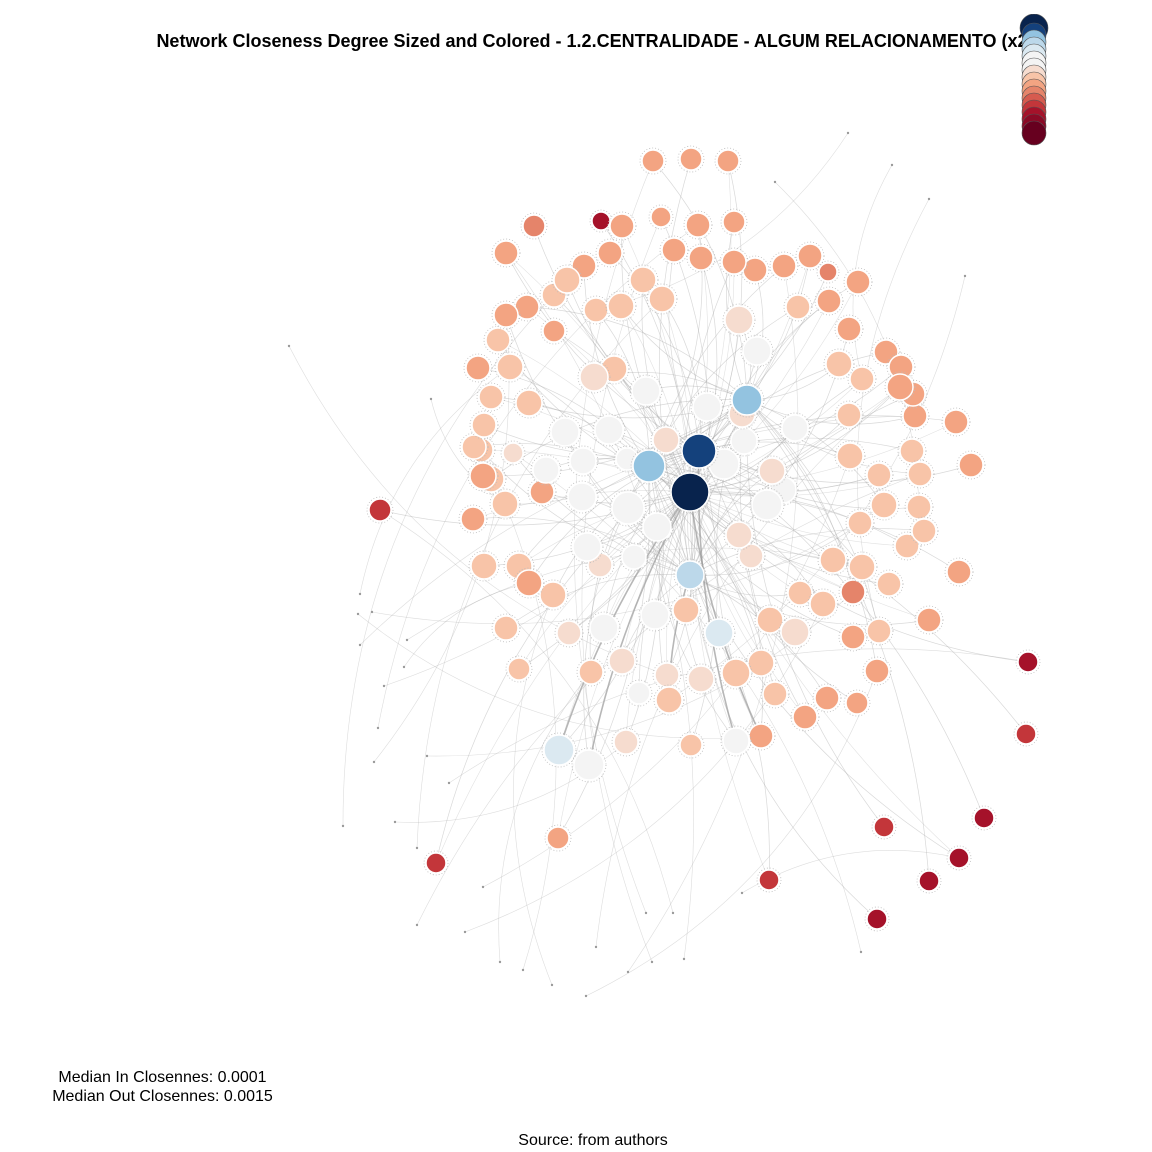 The image size is (1152, 1152). Describe the element at coordinates (1034, 133) in the screenshot. I see `legend-swatch` at that location.